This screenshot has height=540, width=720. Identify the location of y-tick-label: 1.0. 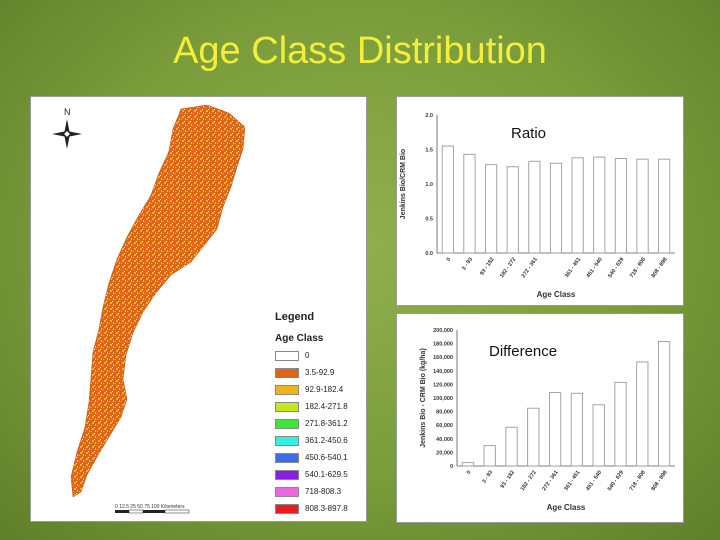
(429, 185).